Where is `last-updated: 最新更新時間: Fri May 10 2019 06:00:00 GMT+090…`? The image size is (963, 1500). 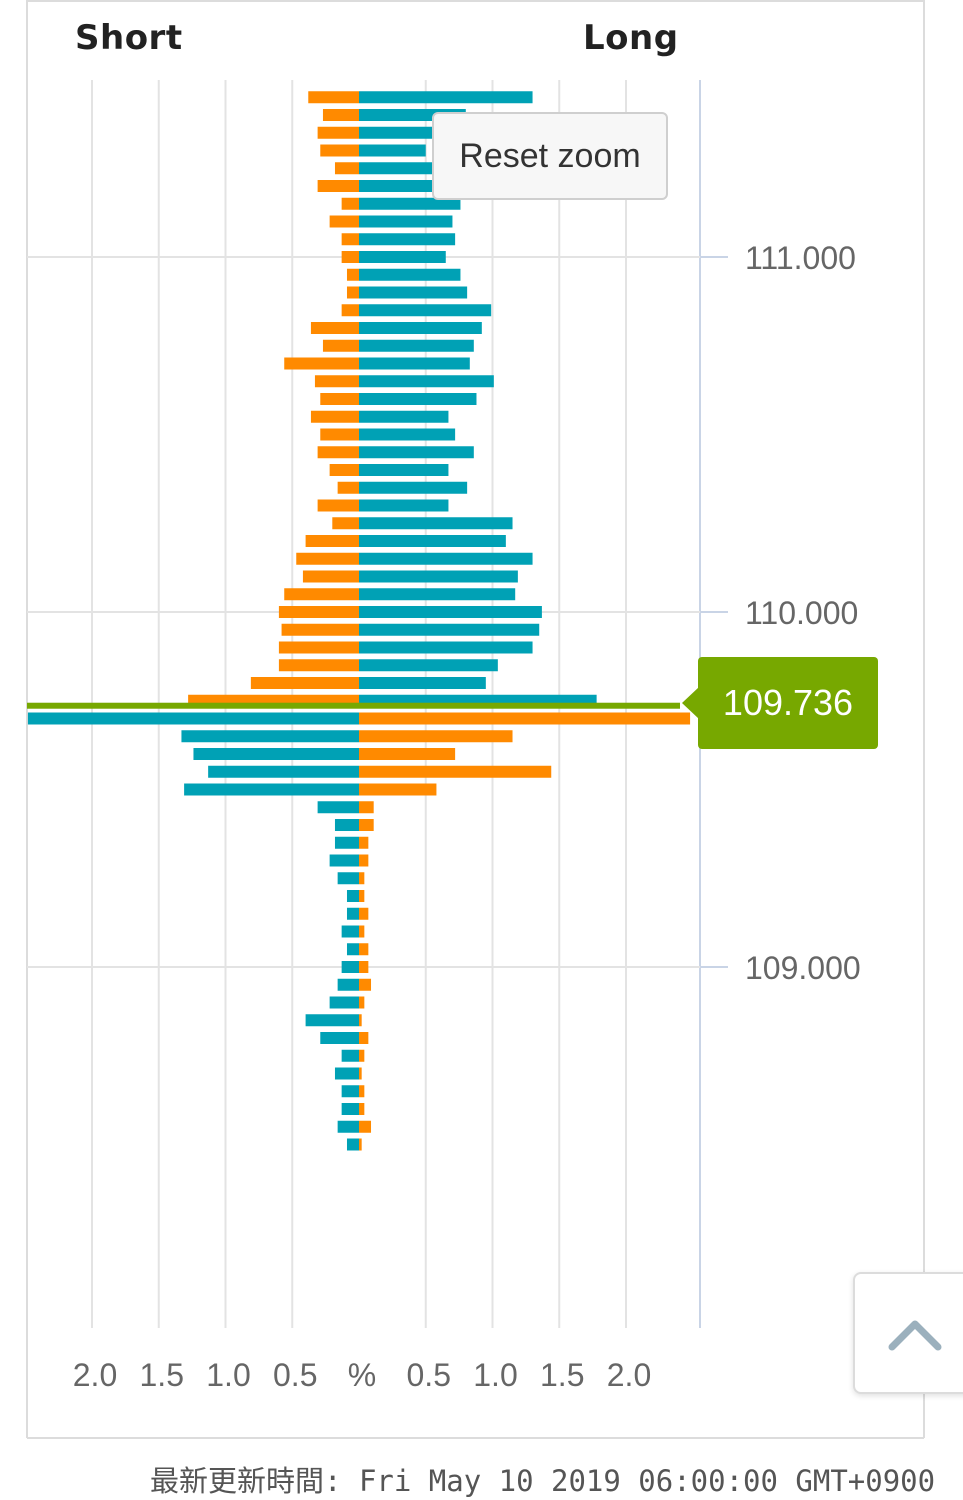
last-updated: 最新更新時間: Fri May 10 2019 06:00:00 GMT+090… is located at coordinates (542, 1479).